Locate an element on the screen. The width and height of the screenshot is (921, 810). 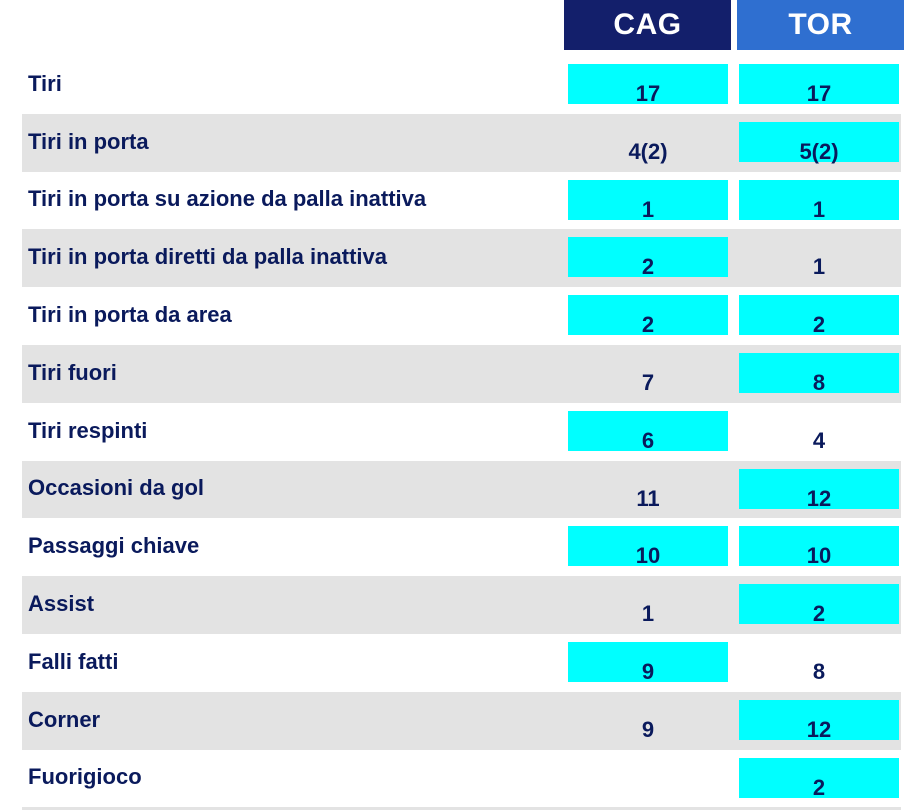
stat-label: Occasioni da gol is located at coordinates (116, 488).